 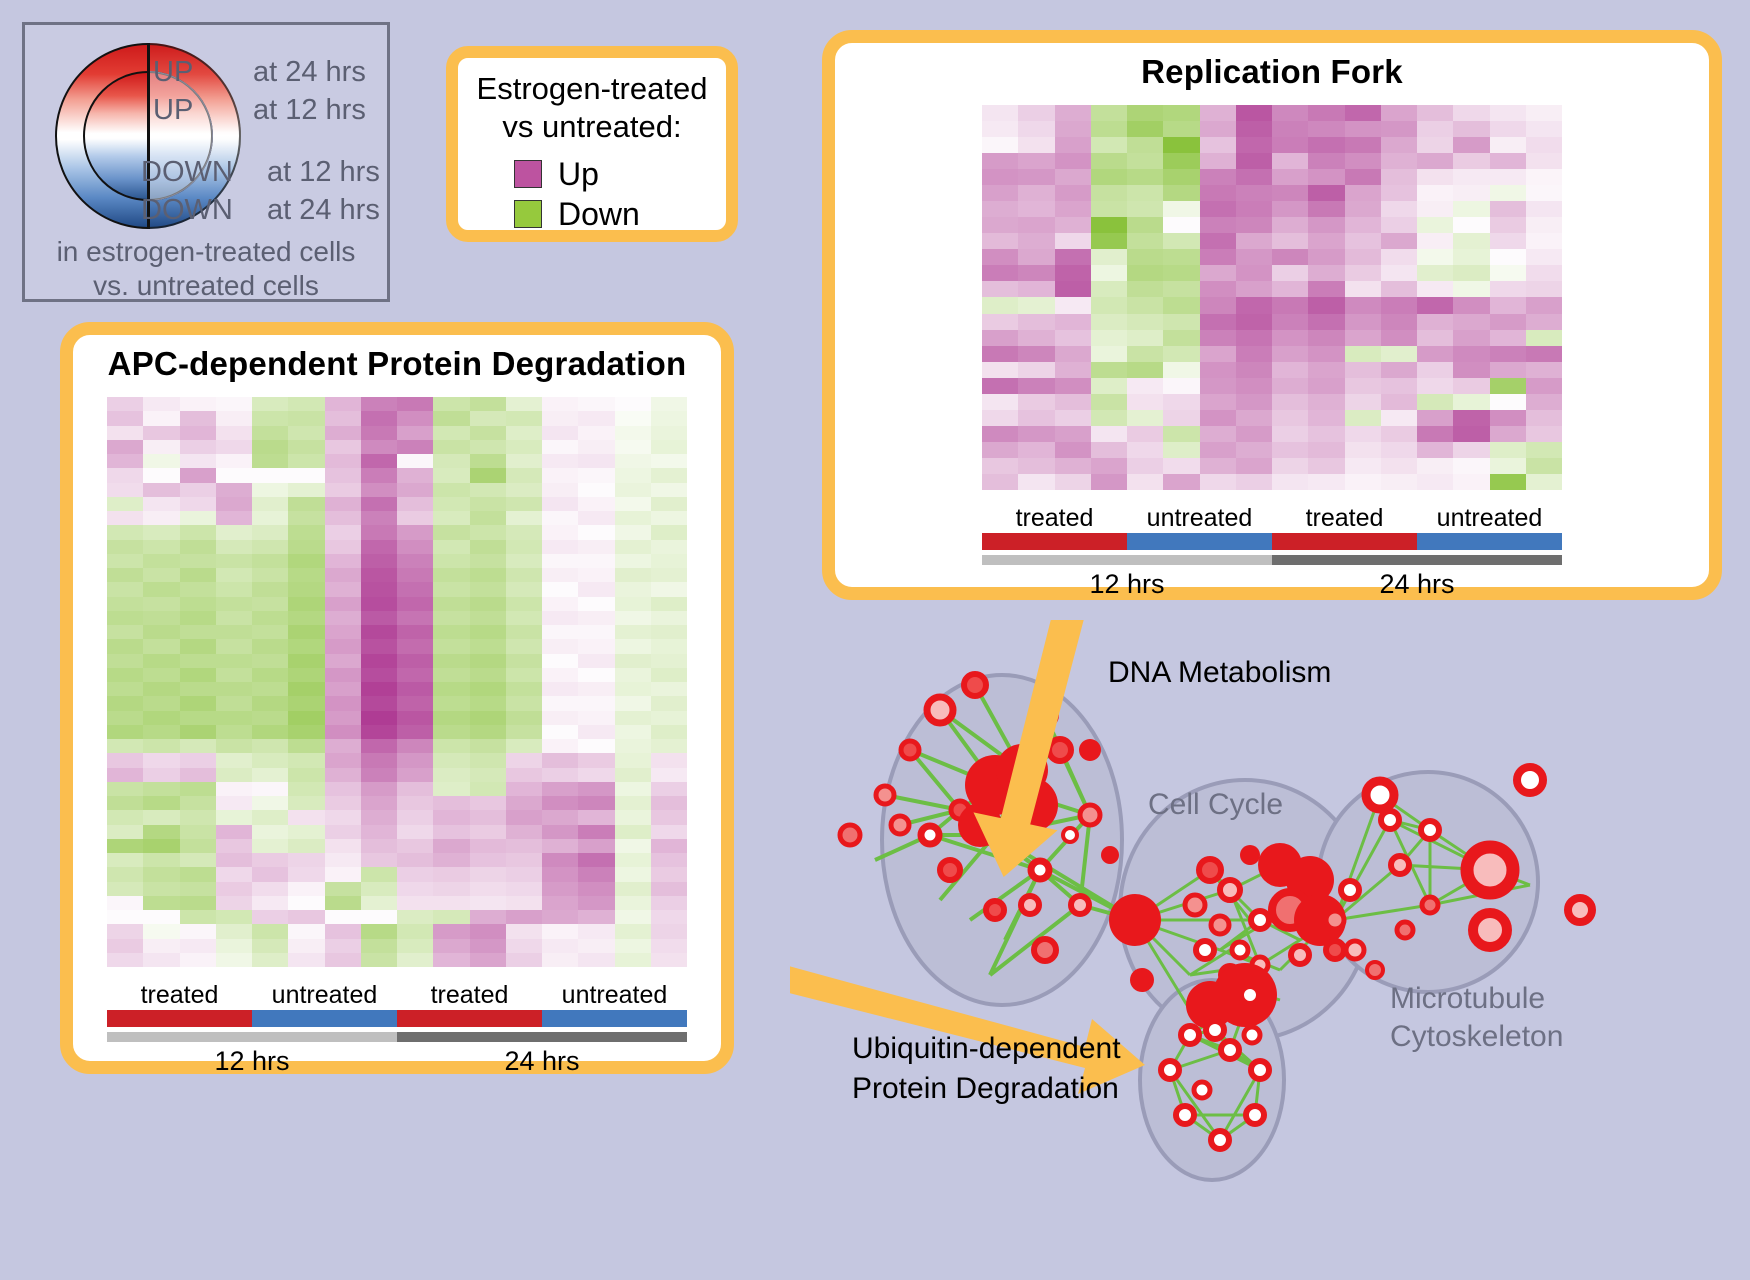 What do you see at coordinates (592, 88) in the screenshot?
I see `updown-title-line-1: Estrogen-treated` at bounding box center [592, 88].